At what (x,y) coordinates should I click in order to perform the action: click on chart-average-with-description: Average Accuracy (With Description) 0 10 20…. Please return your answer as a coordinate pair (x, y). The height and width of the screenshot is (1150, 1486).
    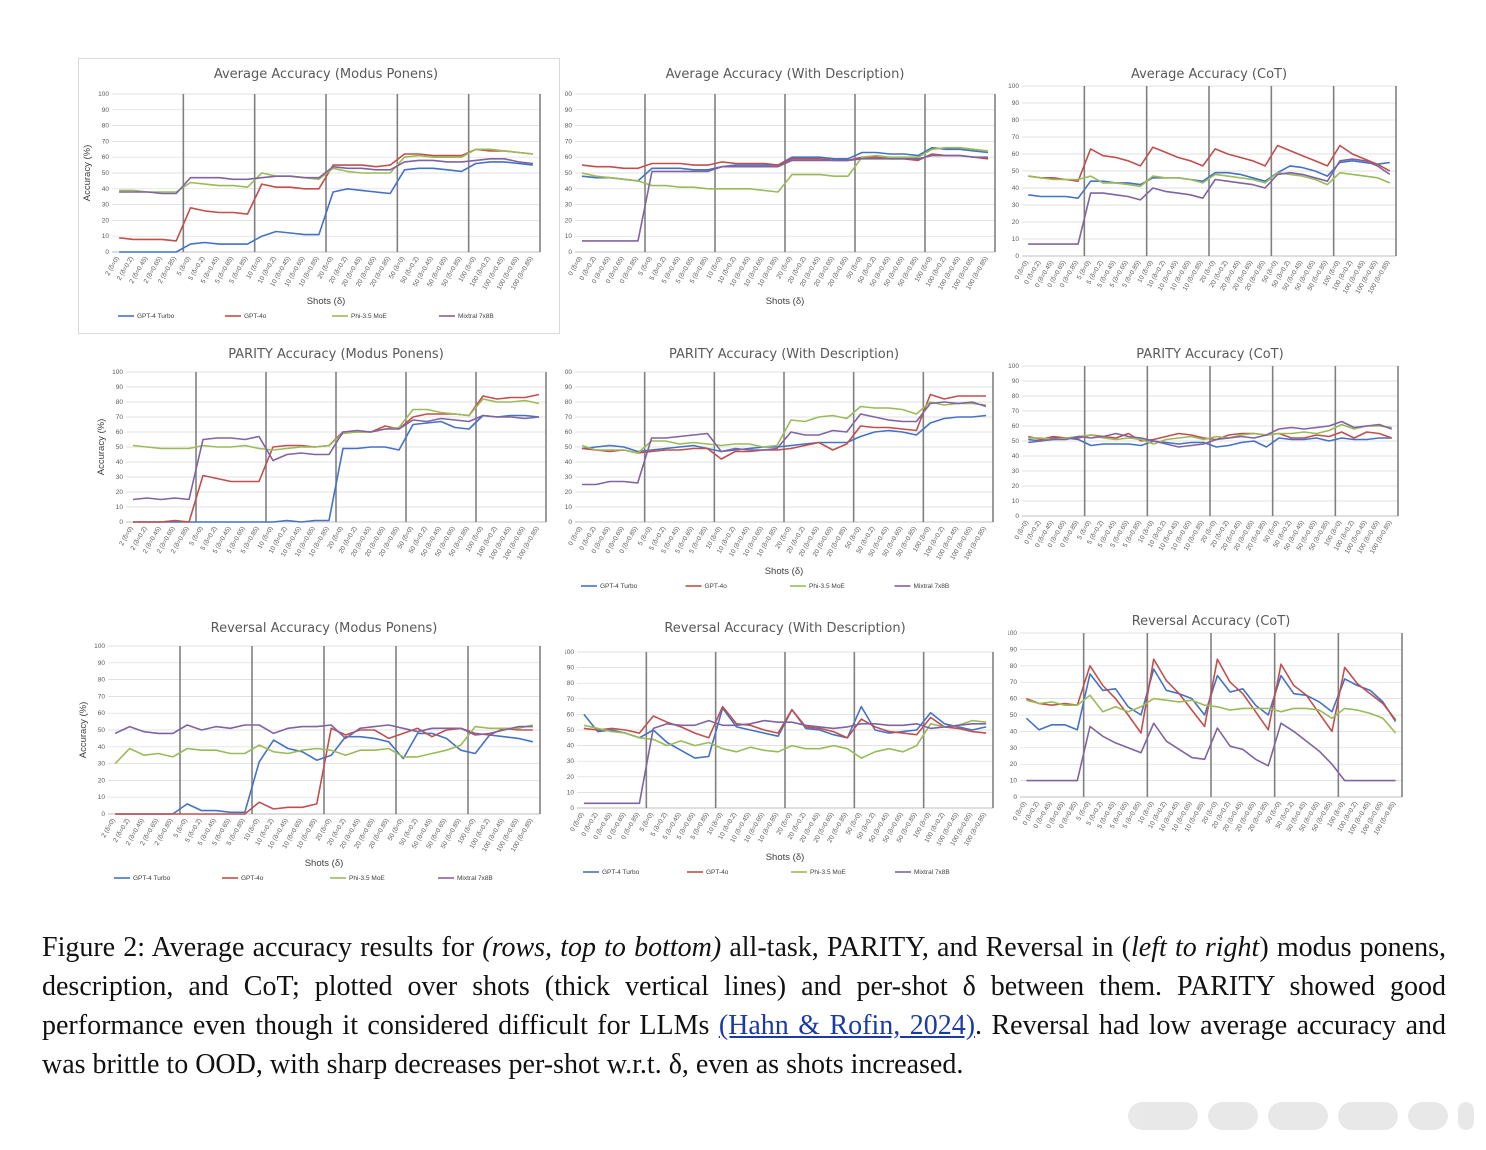
    Looking at the image, I should click on (782, 193).